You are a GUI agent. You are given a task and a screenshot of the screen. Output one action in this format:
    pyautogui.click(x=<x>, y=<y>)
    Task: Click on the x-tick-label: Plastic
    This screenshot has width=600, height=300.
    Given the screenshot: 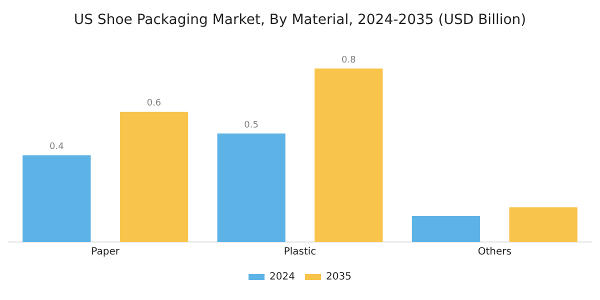 What is the action you would take?
    pyautogui.click(x=300, y=252)
    